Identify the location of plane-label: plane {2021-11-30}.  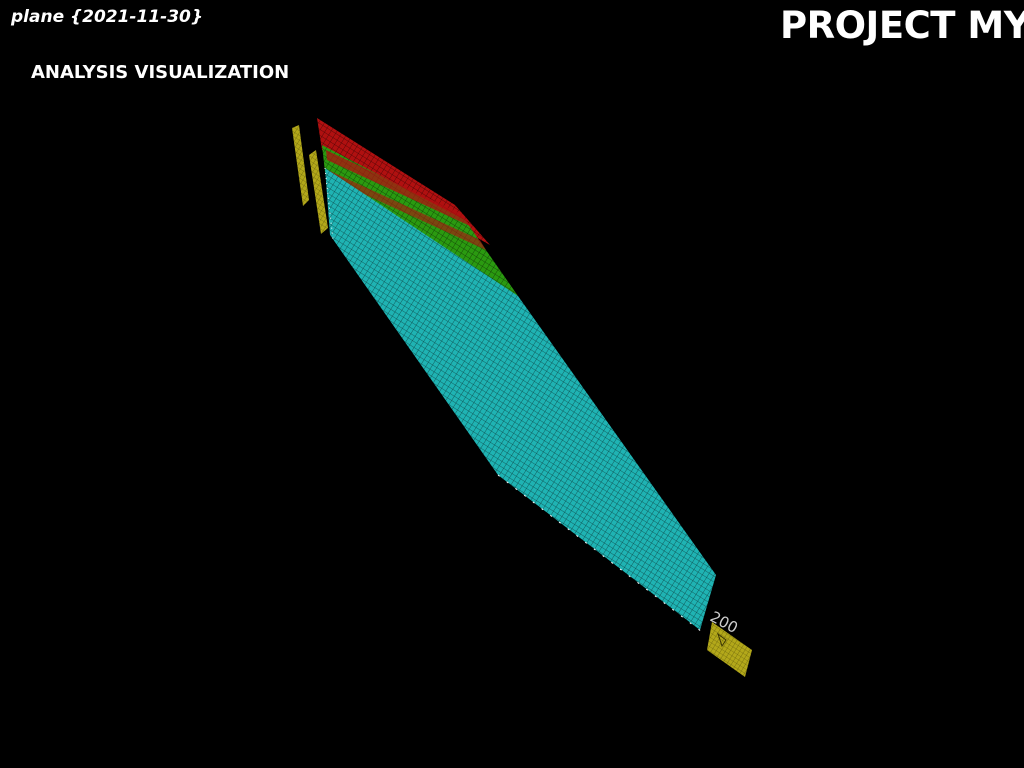
(107, 17).